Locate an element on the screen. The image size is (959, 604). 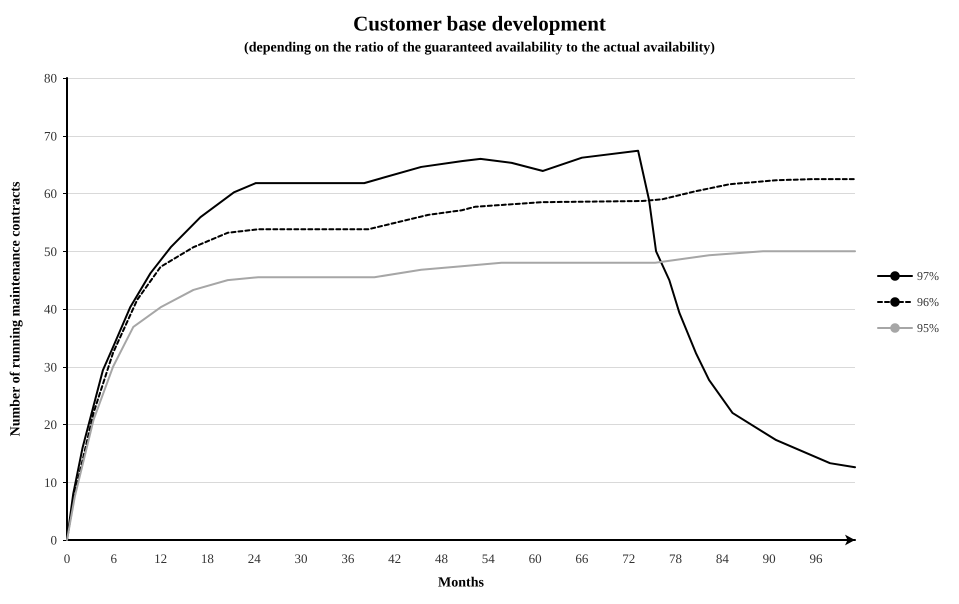
y-tick-label: 20 is located at coordinates (50, 424).